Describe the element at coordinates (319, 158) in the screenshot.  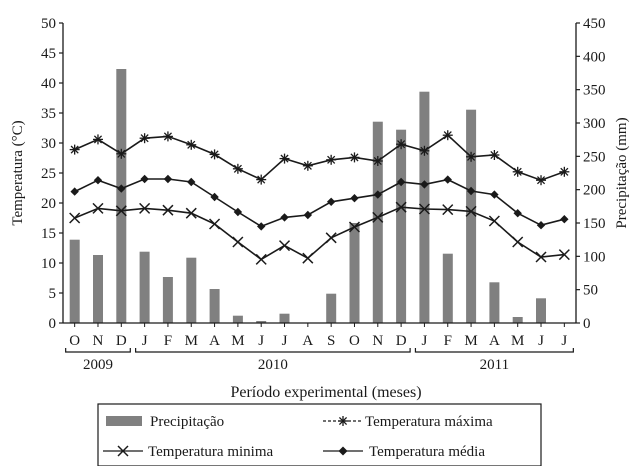
I see `series-line-temperatura-m-xima` at that location.